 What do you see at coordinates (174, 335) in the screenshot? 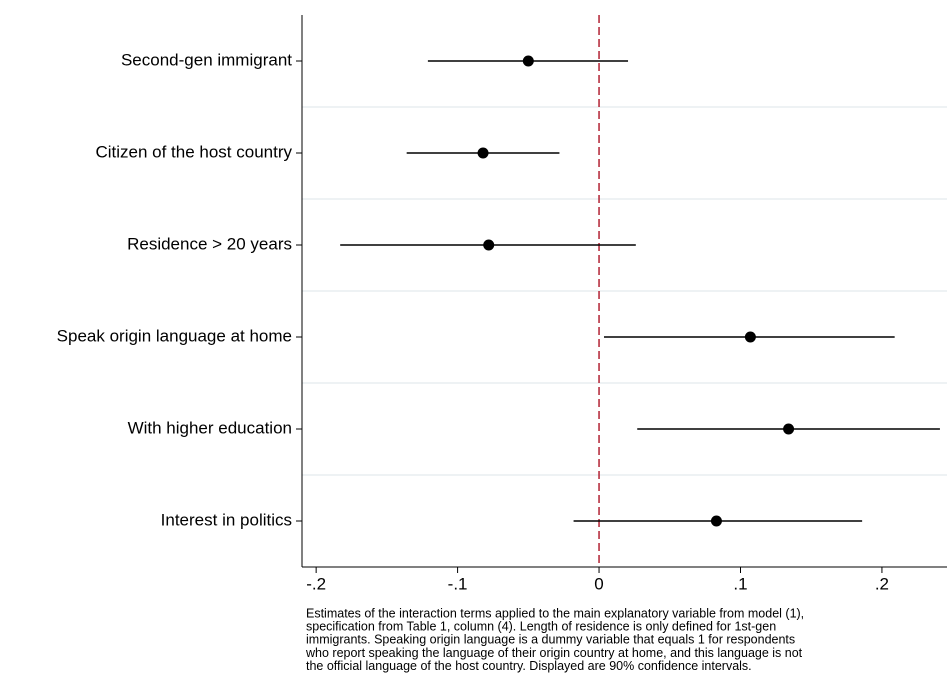
I see `y-tick-label: Speak origin language at home` at bounding box center [174, 335].